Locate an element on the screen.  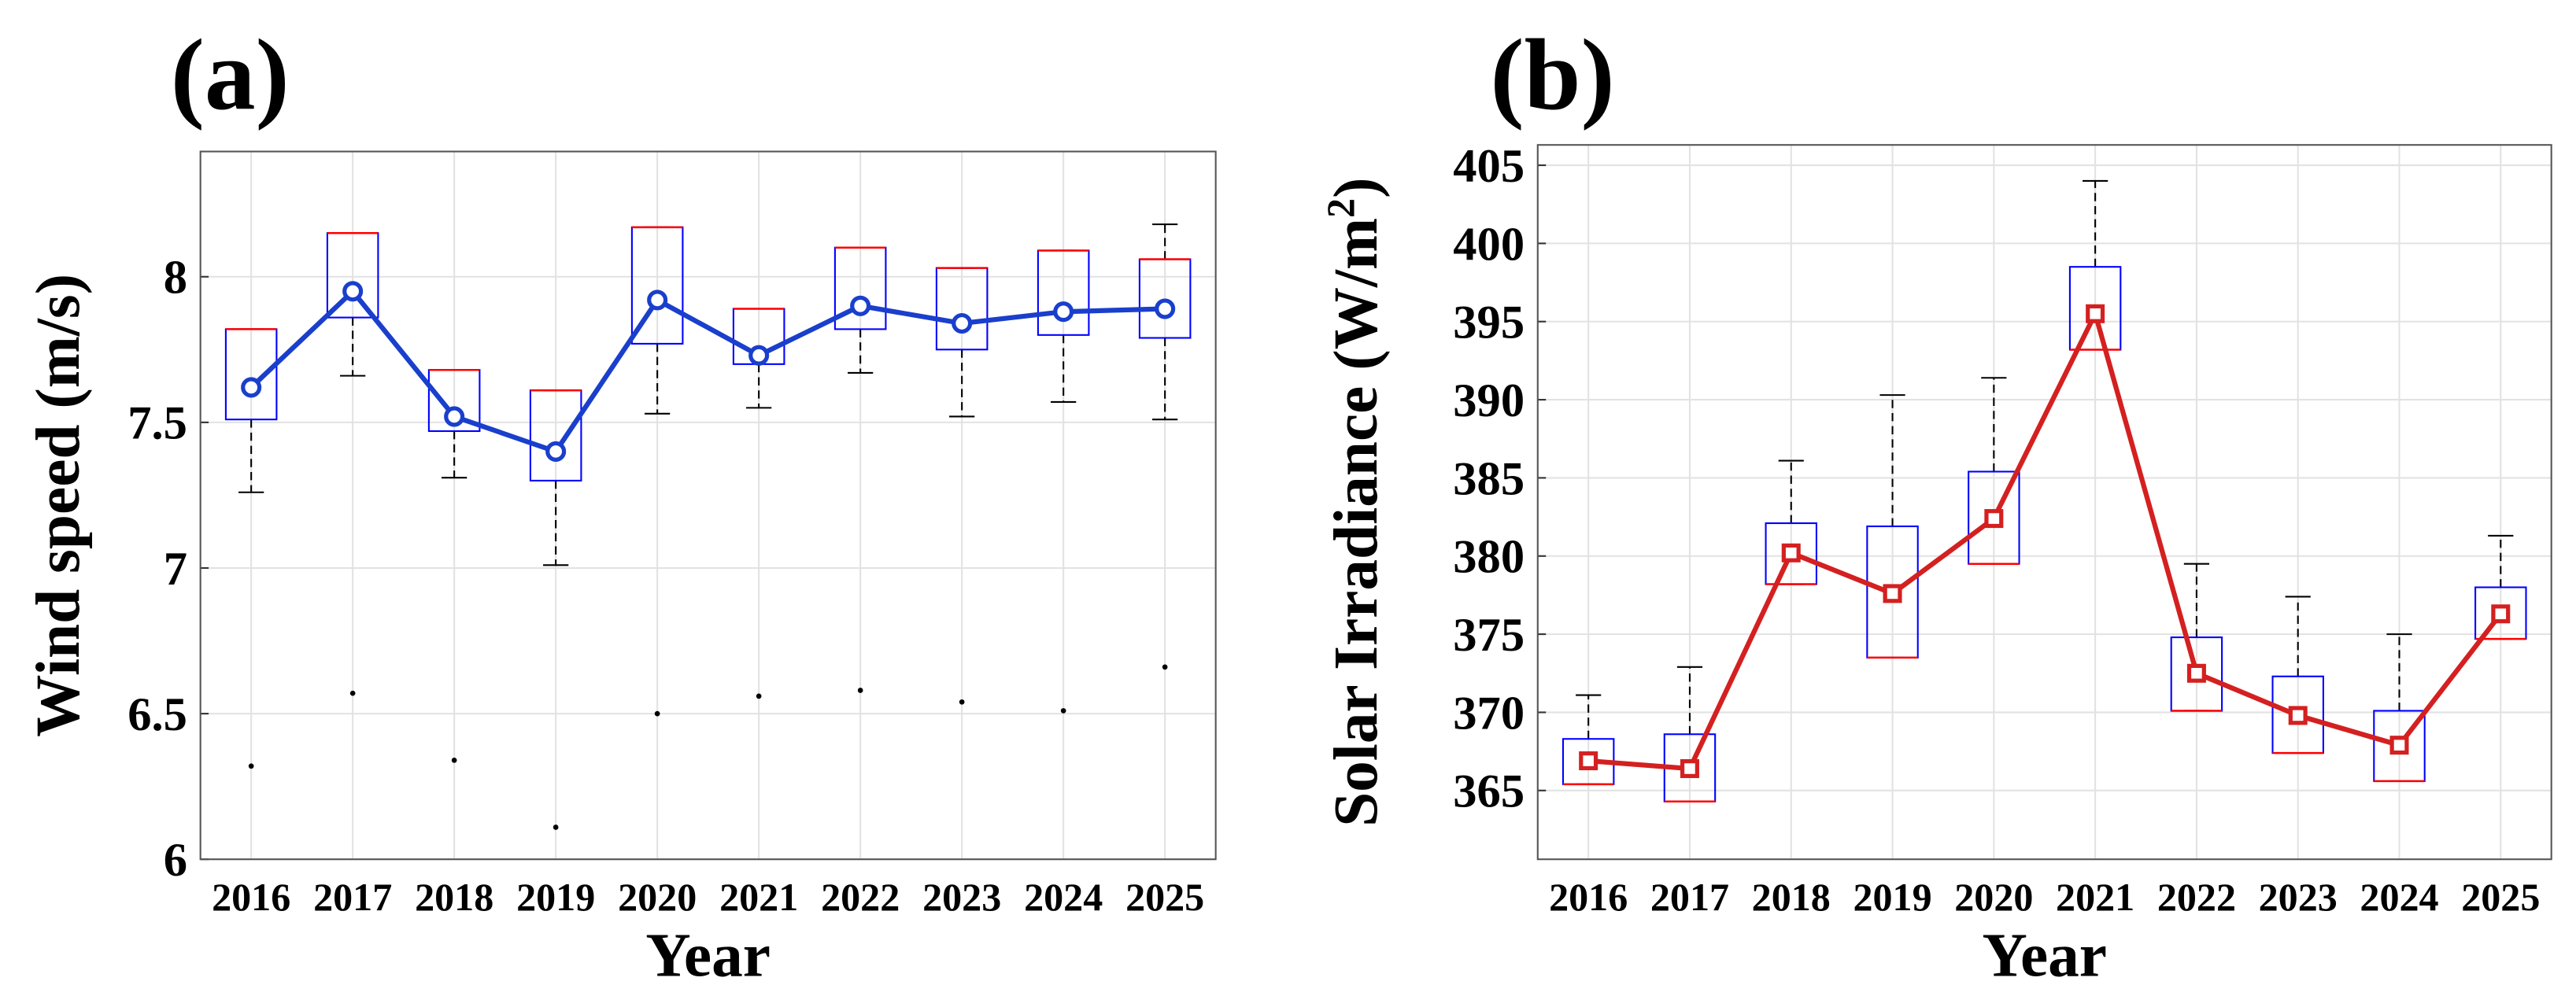
y-tick-label: 8 is located at coordinates (175, 278).